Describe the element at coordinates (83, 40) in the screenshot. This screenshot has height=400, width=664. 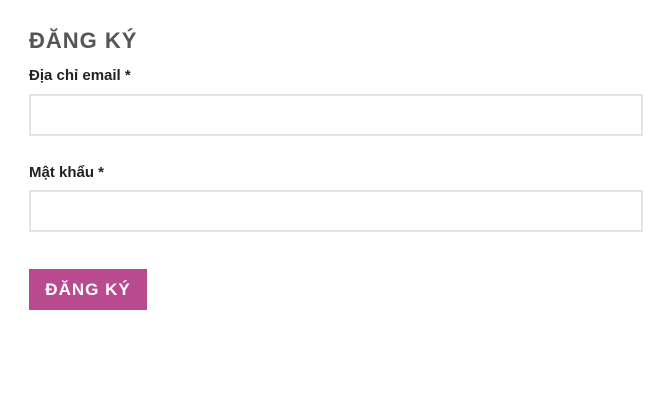
I see `page-title: ĐĂNG KÝ` at that location.